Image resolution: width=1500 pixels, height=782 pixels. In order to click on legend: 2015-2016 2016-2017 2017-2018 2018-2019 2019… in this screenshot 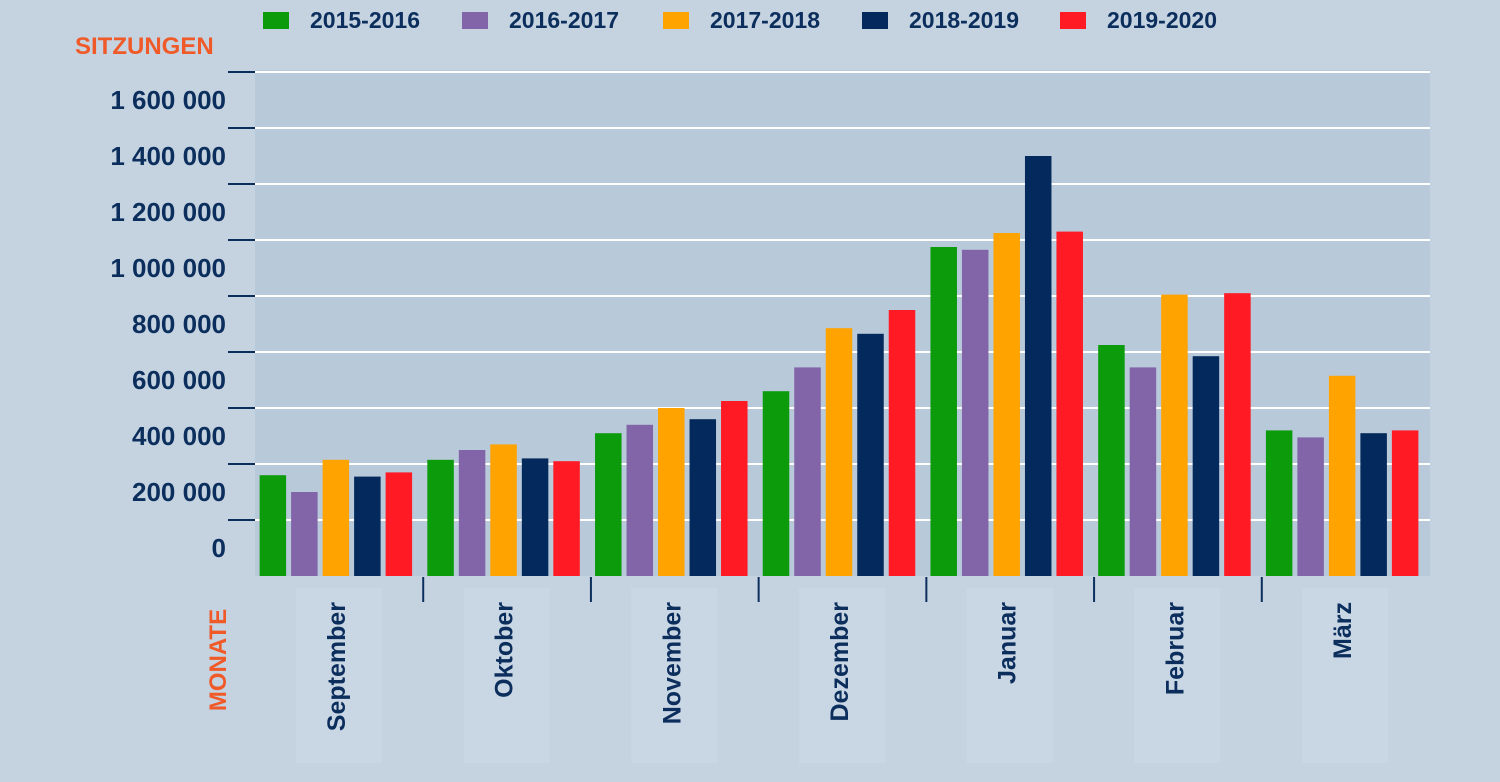, I will do `click(740, 20)`.